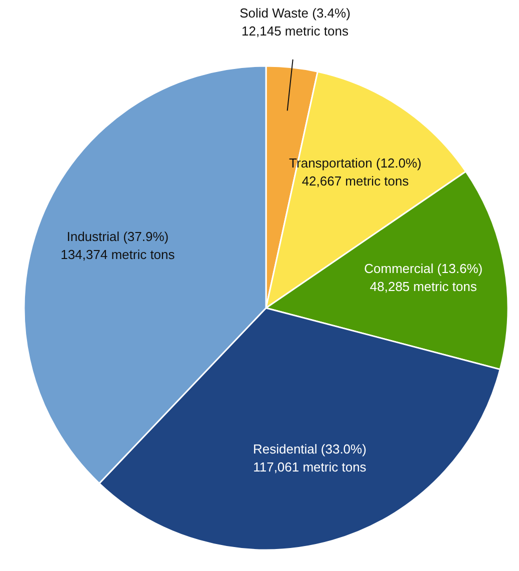 The image size is (519, 571). Describe the element at coordinates (356, 181) in the screenshot. I see `data-label: 42,667 metric tons` at that location.